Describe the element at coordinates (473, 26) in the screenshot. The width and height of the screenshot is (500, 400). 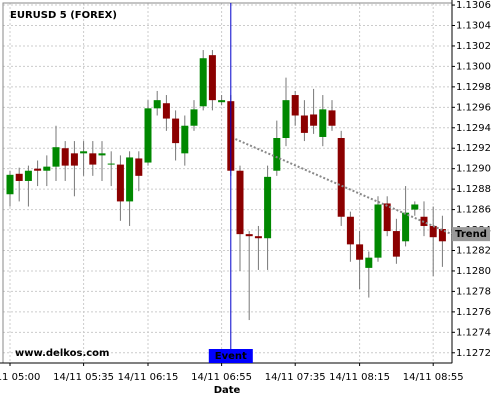
I see `y-tick-label: 1.1304` at that location.